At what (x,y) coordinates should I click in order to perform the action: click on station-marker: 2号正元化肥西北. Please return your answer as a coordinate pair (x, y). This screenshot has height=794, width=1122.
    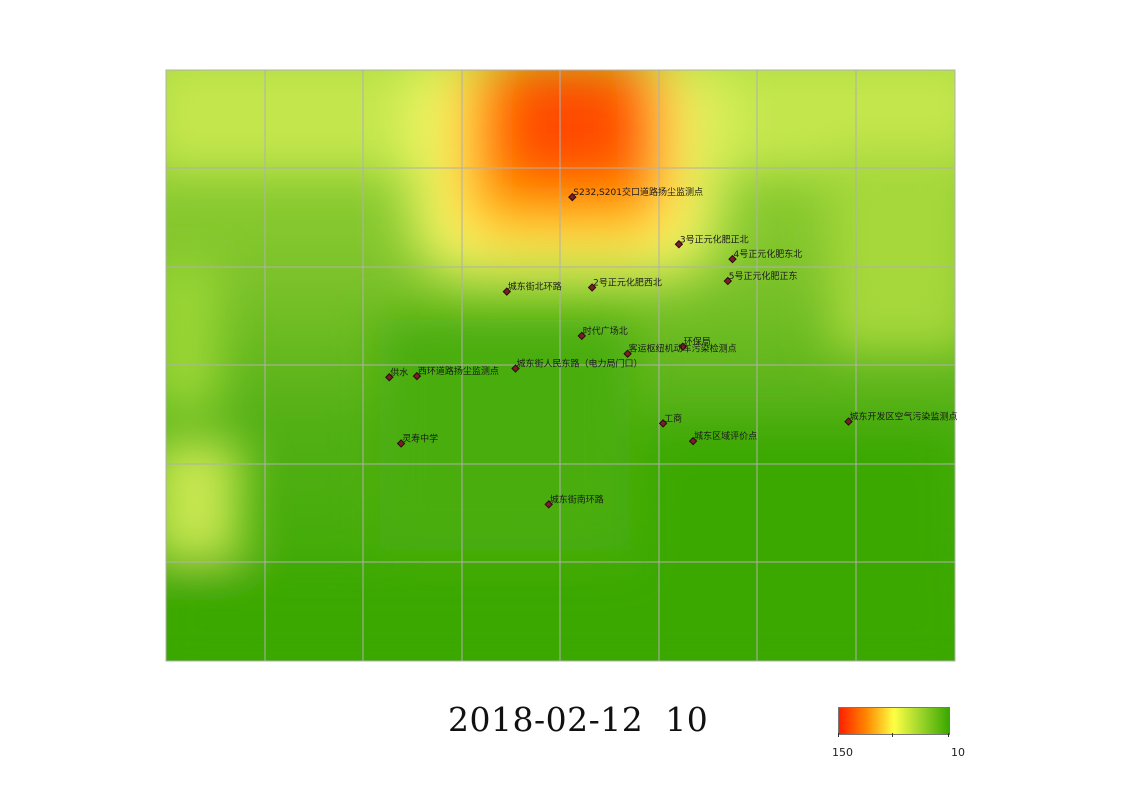
    Looking at the image, I should click on (624, 284).